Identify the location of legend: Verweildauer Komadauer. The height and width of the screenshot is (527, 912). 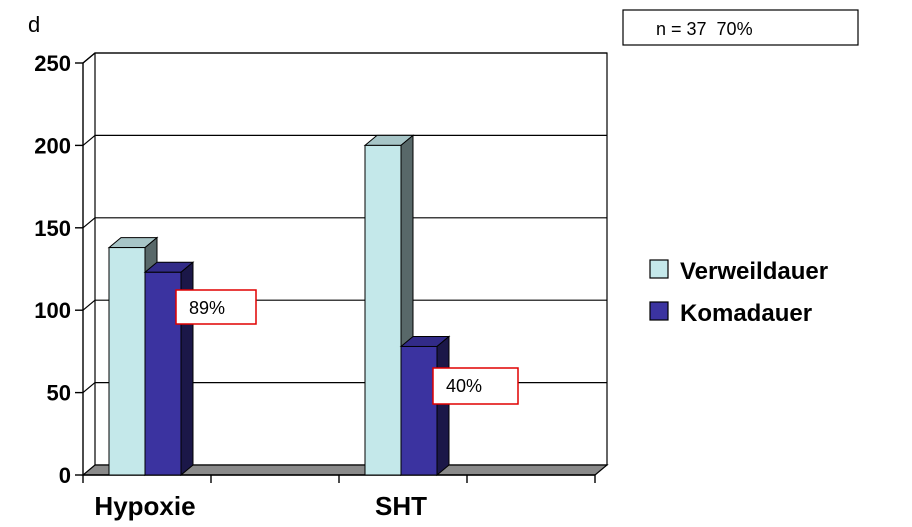
(738, 292).